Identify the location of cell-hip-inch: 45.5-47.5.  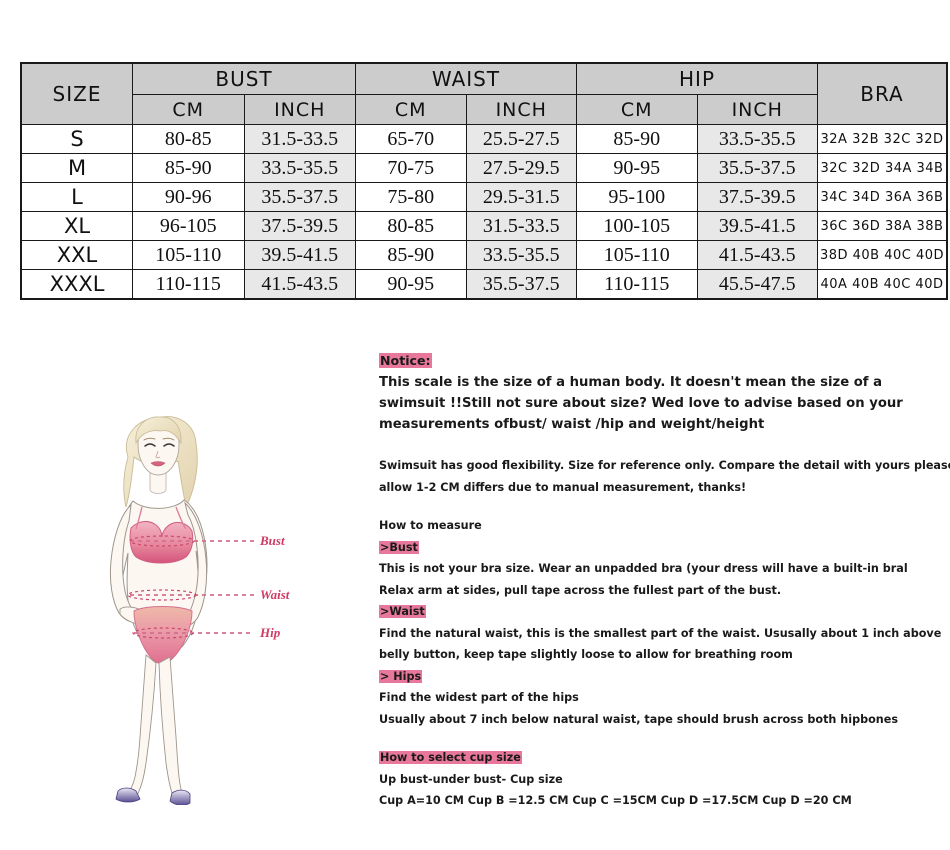
(757, 284).